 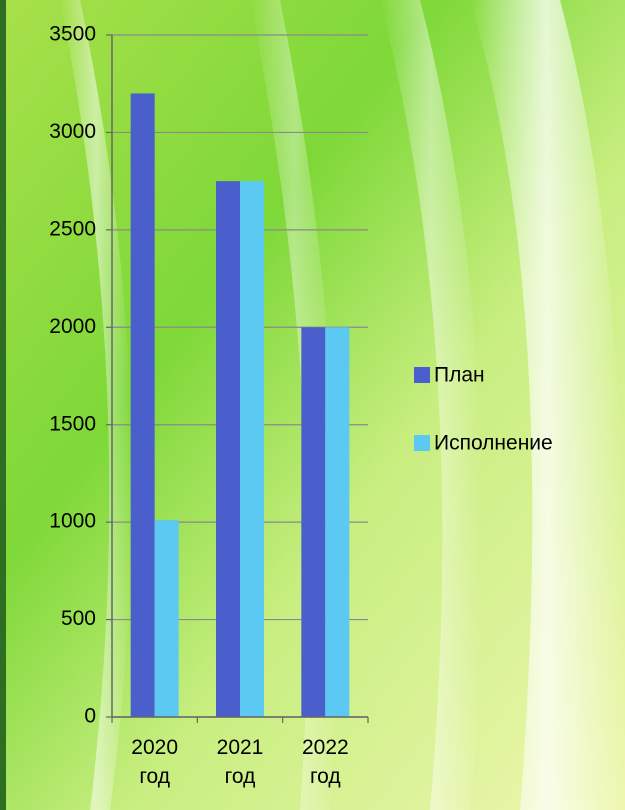 What do you see at coordinates (72, 521) in the screenshot?
I see `y-tick-label: 1000` at bounding box center [72, 521].